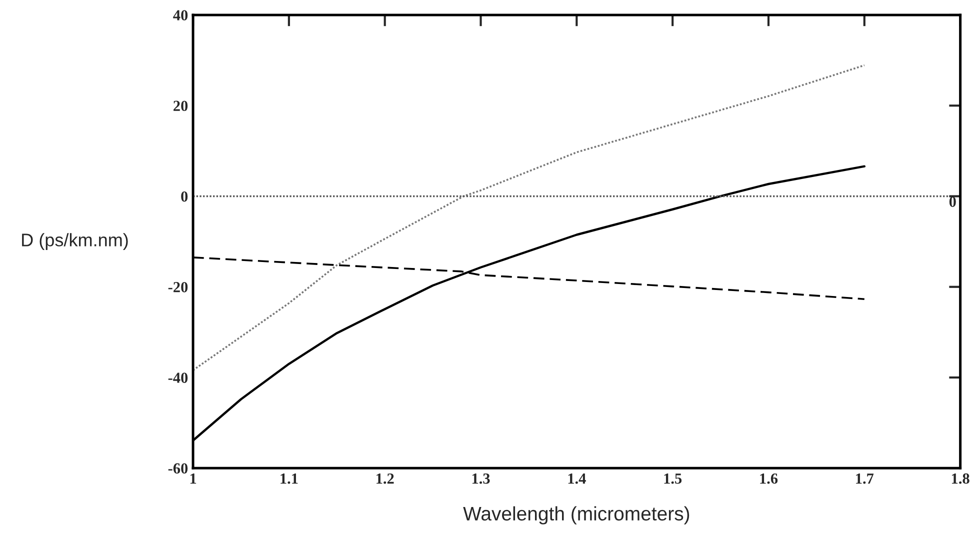 The height and width of the screenshot is (535, 970). What do you see at coordinates (289, 479) in the screenshot?
I see `x-tick-label: 1.1` at bounding box center [289, 479].